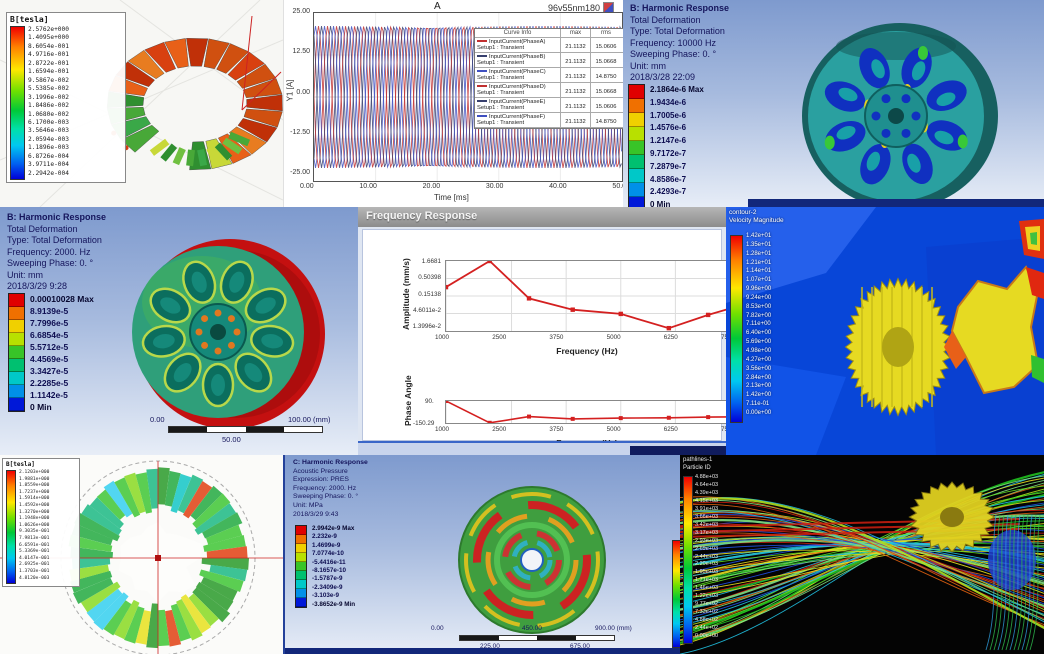 This screenshot has height=654, width=1044. What do you see at coordinates (756, 217) in the screenshot?
I see `legend-header: contour-2 Velocity Magnitude` at bounding box center [756, 217].